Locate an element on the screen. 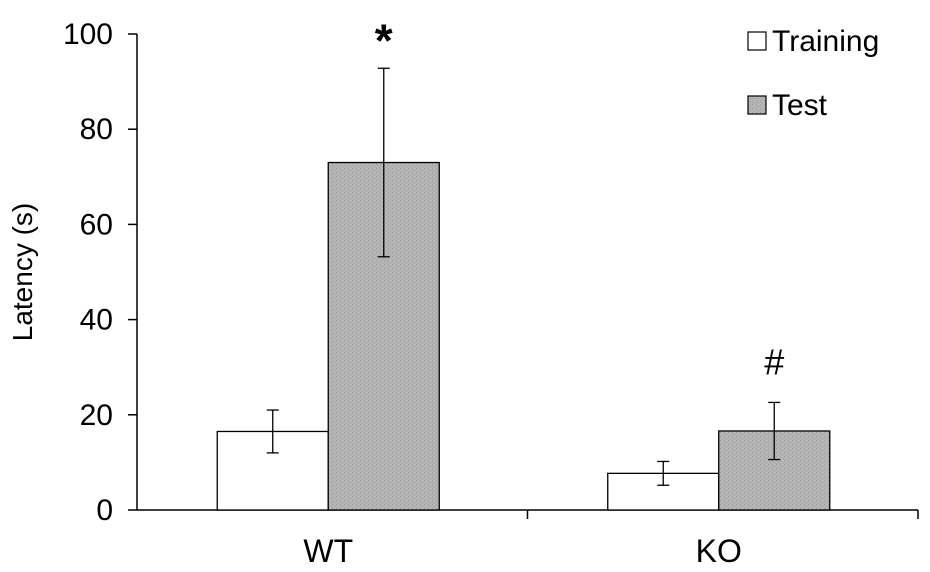 The height and width of the screenshot is (572, 930). x-tick-label-ko: KO is located at coordinates (719, 551).